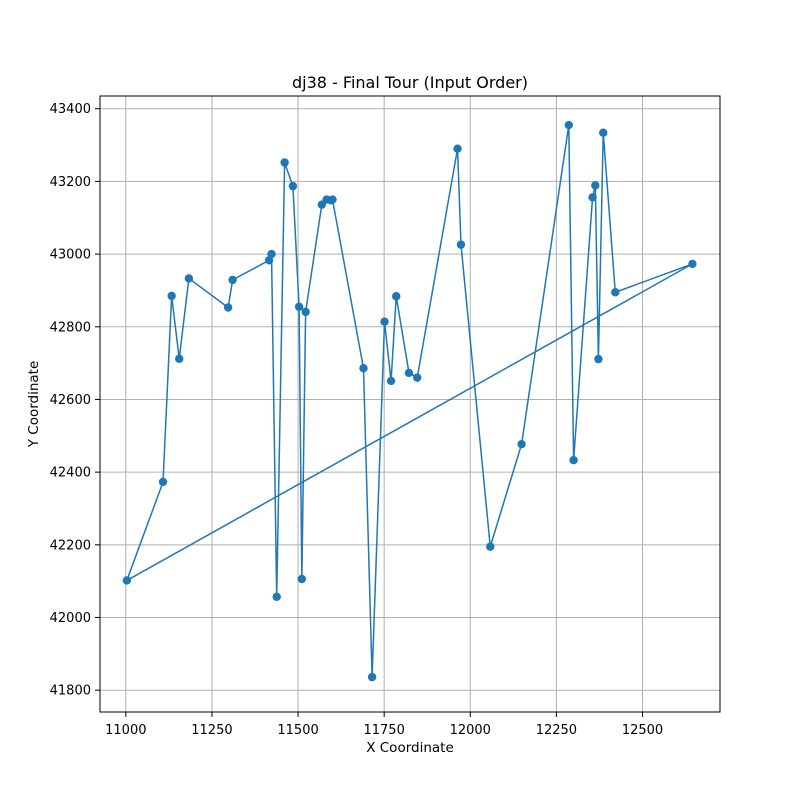  What do you see at coordinates (297, 730) in the screenshot?
I see `x-tick-label: 11500` at bounding box center [297, 730].